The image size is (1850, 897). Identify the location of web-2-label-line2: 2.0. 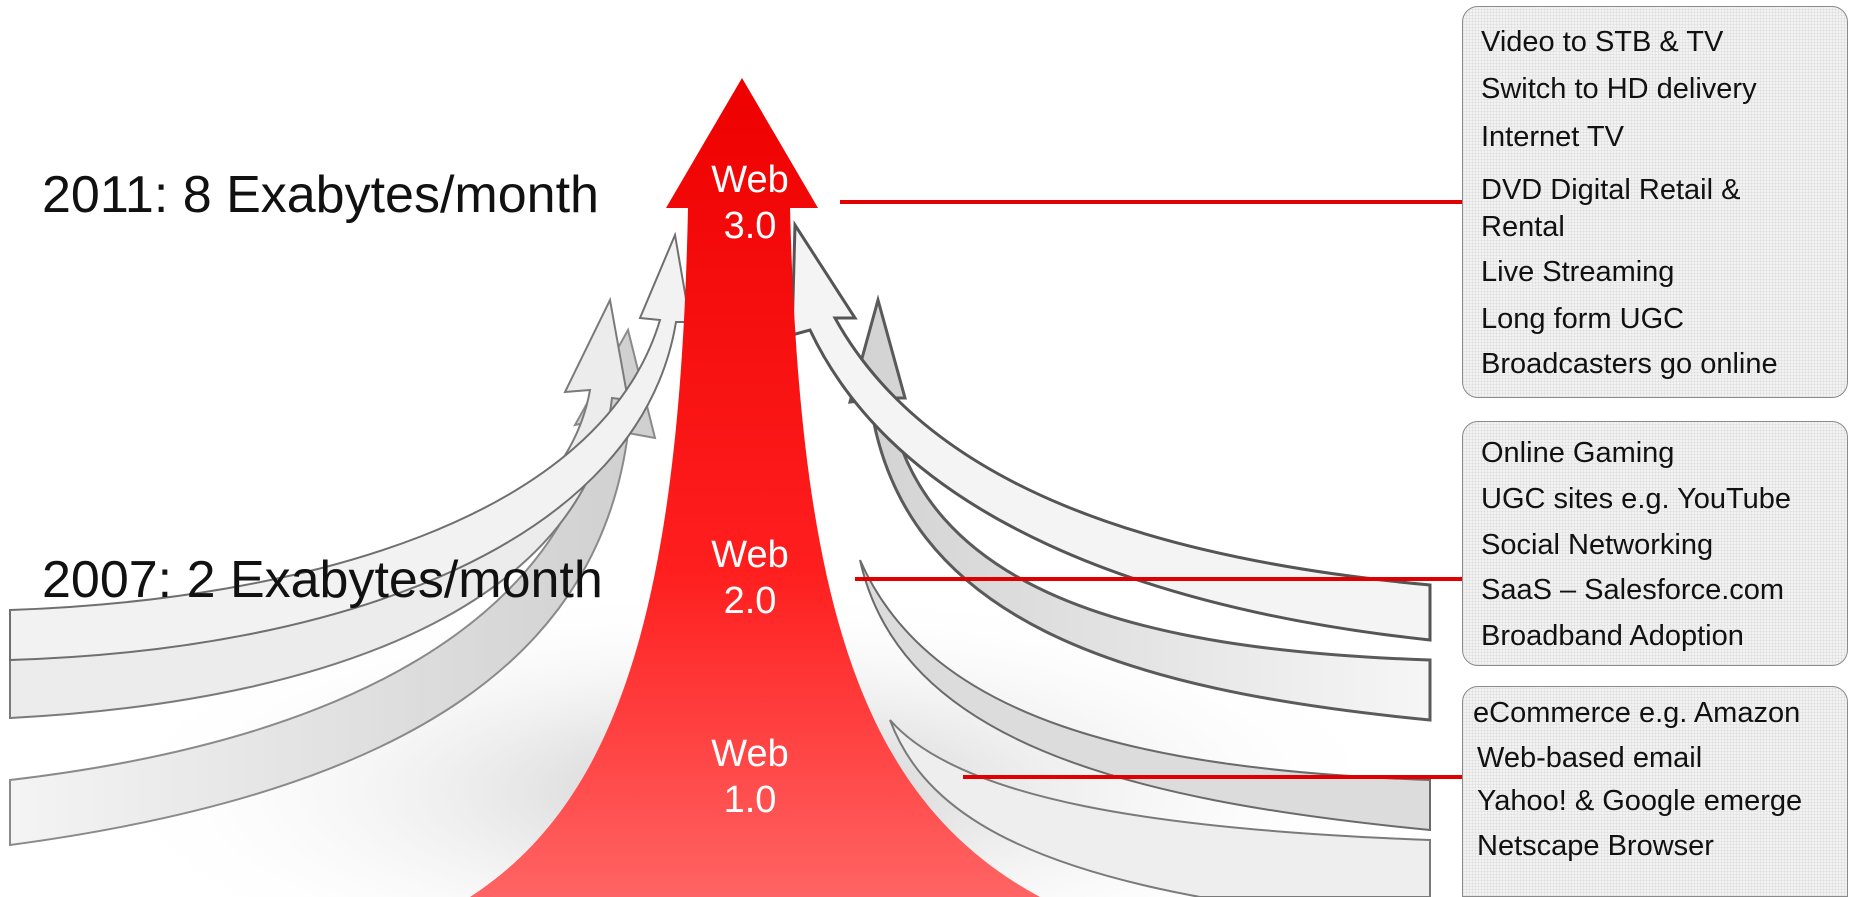
(750, 600).